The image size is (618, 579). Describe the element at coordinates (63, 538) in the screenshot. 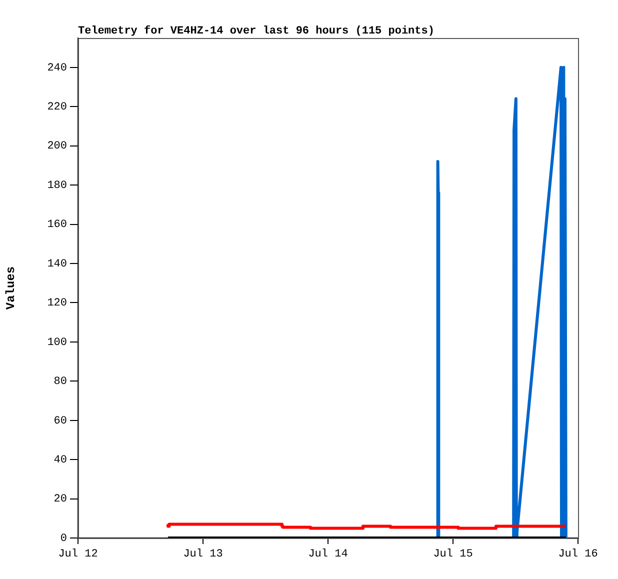

I see `y-tick-label: 0` at that location.